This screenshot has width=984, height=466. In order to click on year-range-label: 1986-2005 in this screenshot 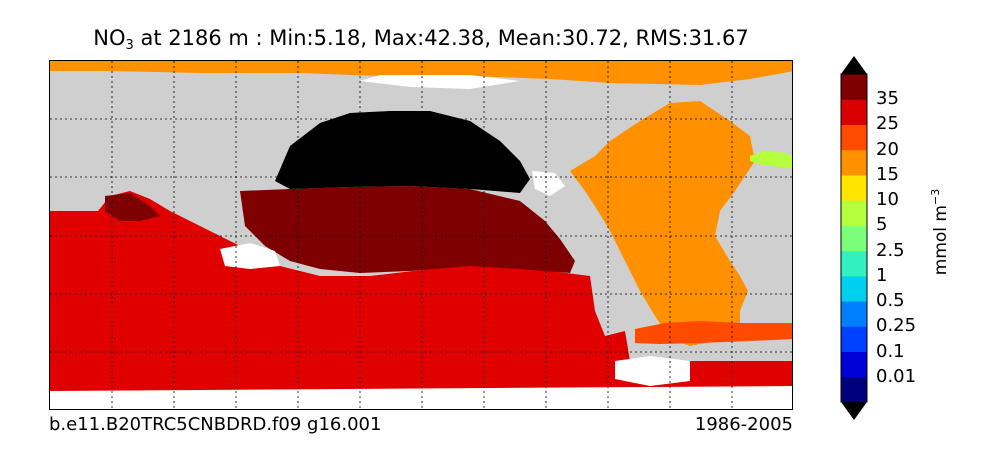, I will do `click(743, 424)`.